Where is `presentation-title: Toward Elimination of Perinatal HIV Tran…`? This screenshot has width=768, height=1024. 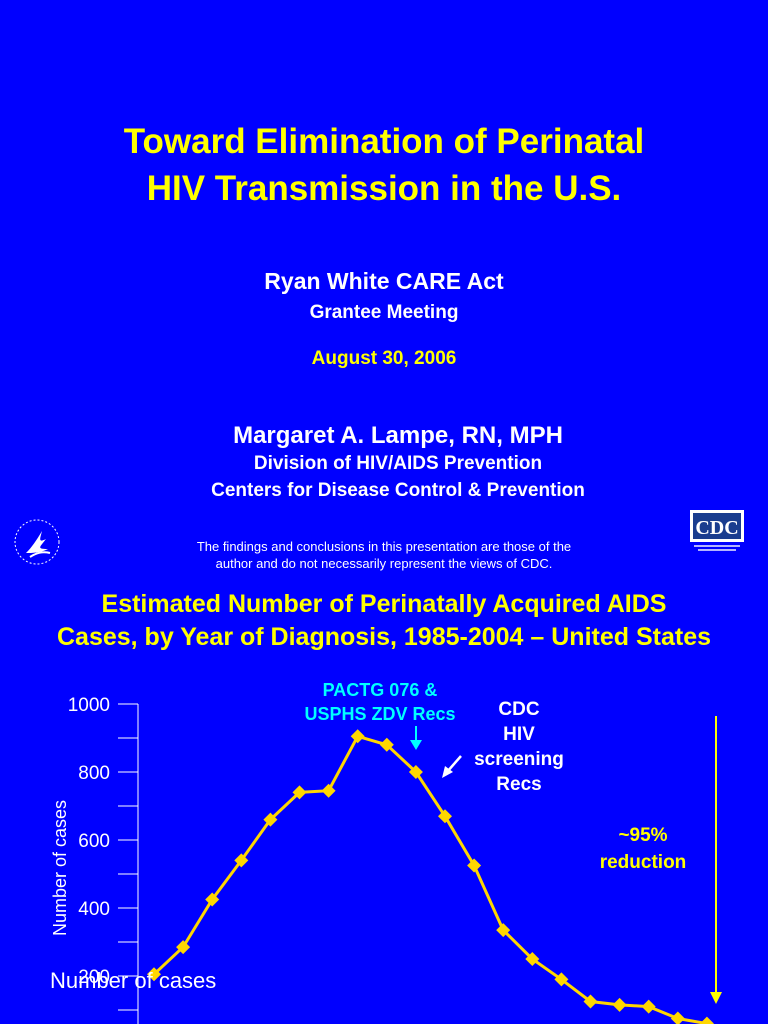 presentation-title: Toward Elimination of Perinatal HIV Tran… is located at coordinates (384, 165).